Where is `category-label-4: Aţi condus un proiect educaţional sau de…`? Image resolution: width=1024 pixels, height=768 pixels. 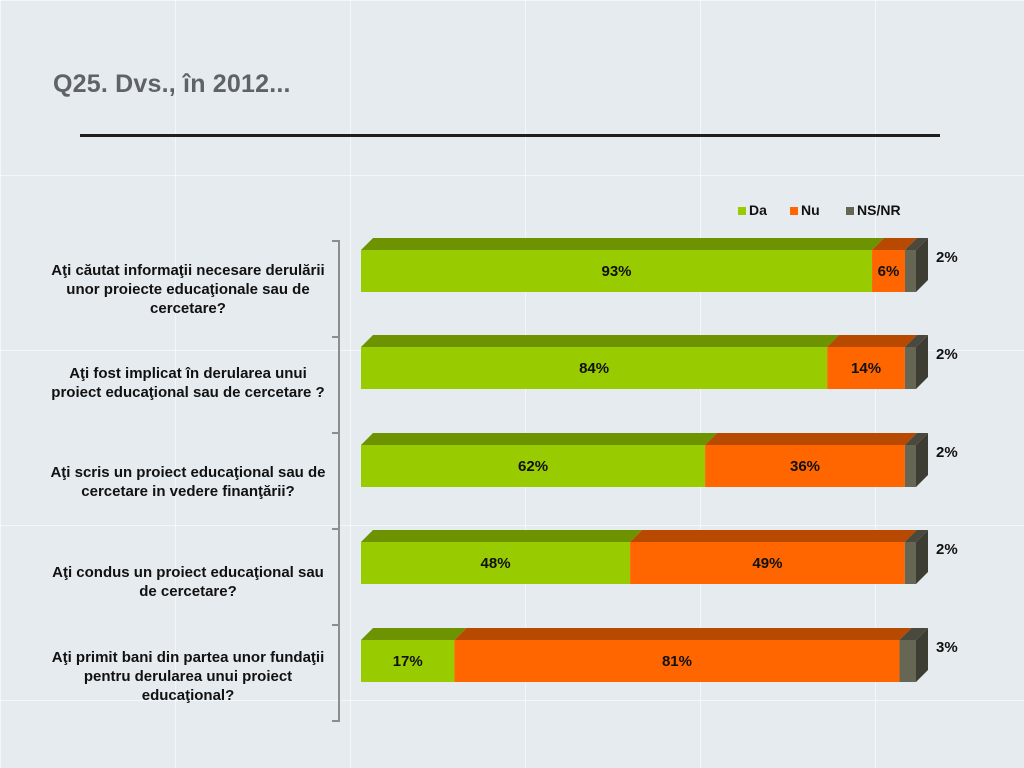
category-label-4: Aţi condus un proiect educaţional sau de… is located at coordinates (188, 582).